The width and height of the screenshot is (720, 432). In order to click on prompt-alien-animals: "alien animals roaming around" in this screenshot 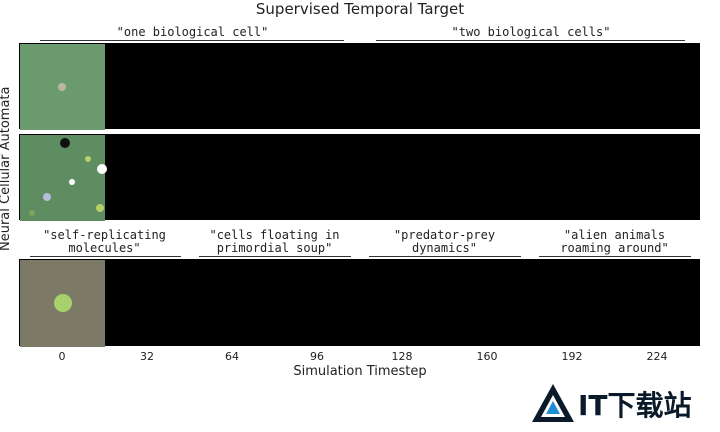, I will do `click(614, 241)`.